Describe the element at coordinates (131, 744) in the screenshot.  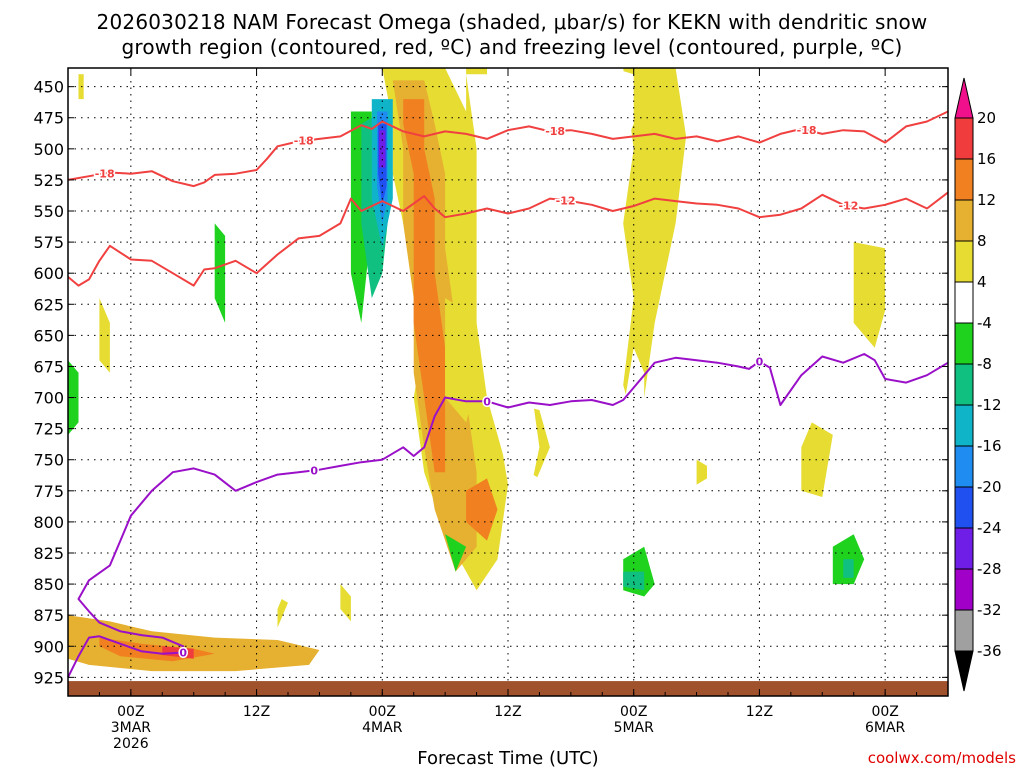
I see `x-tick-label-6-2: 2026` at that location.